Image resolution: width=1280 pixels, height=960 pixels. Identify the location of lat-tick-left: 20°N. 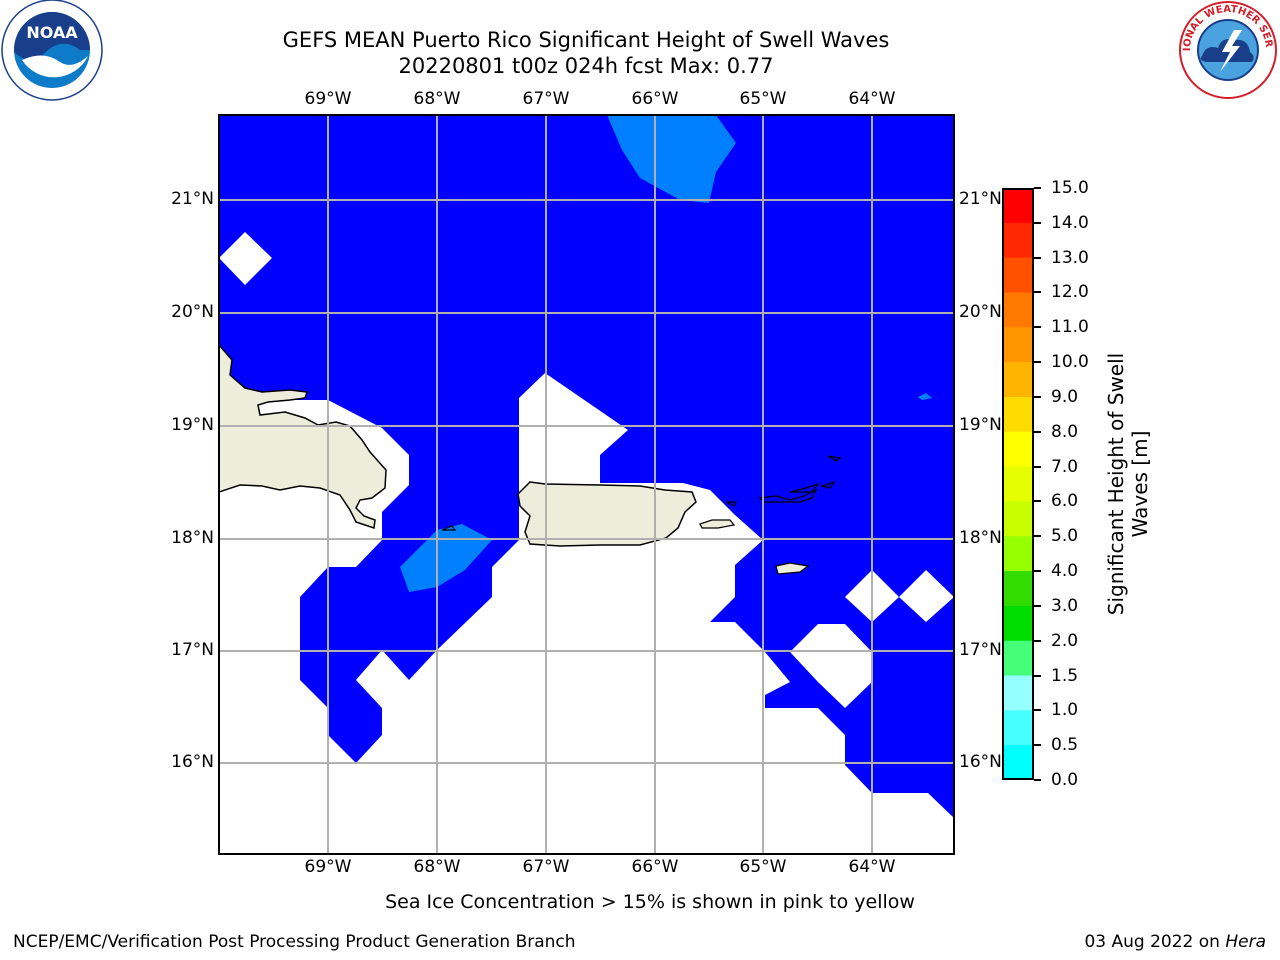
(192, 312).